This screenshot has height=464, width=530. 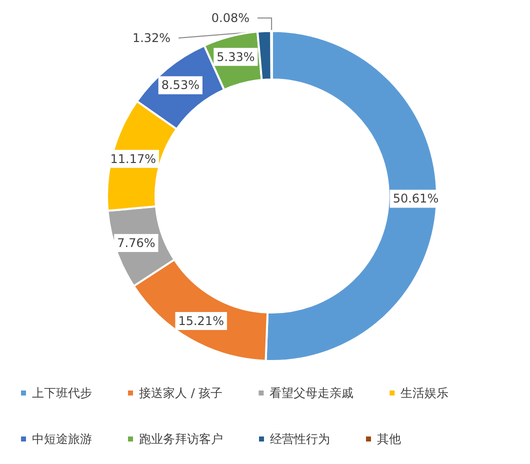 What do you see at coordinates (389, 439) in the screenshot?
I see `legend-label: 其他` at bounding box center [389, 439].